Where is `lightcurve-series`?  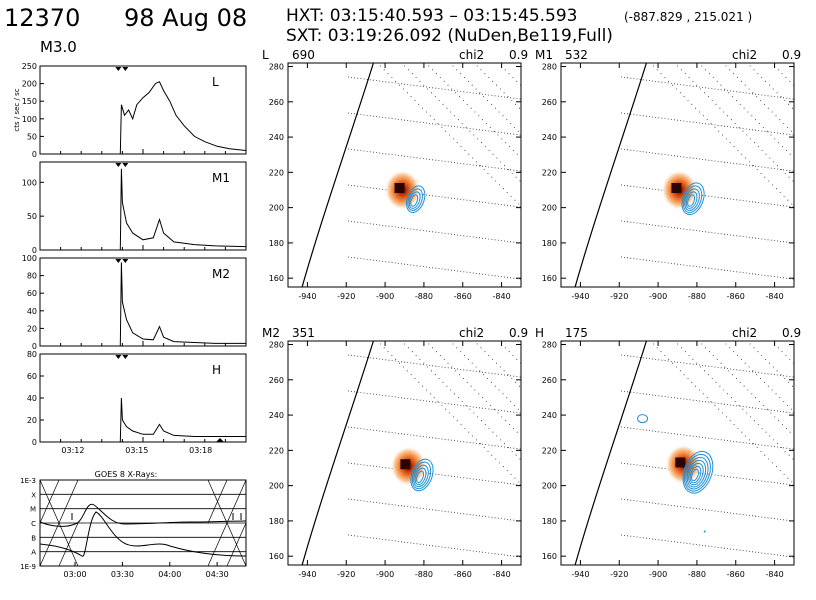 lightcurve-series is located at coordinates (143, 209).